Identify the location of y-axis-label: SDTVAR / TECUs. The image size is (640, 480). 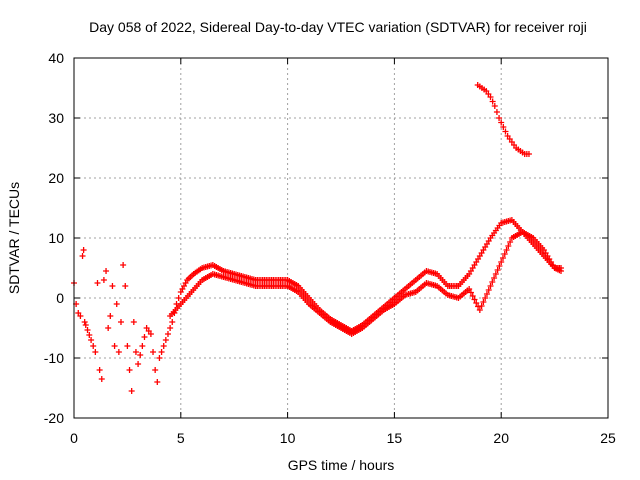
(14, 238).